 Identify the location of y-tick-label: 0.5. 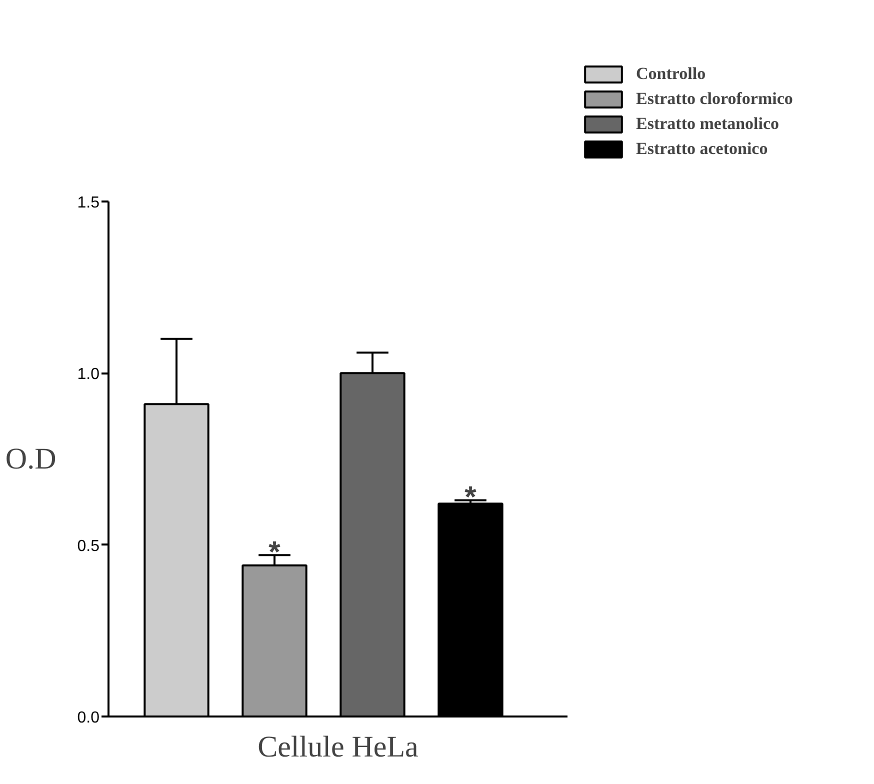
(88, 546).